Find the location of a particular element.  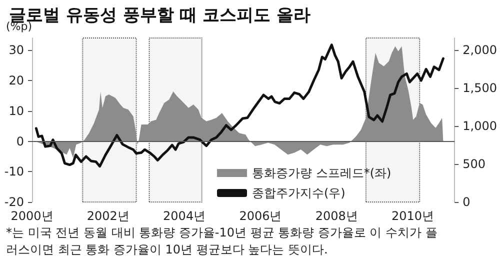

legend-label: 통화증가량 스프레드*(좌) is located at coordinates (322, 173).